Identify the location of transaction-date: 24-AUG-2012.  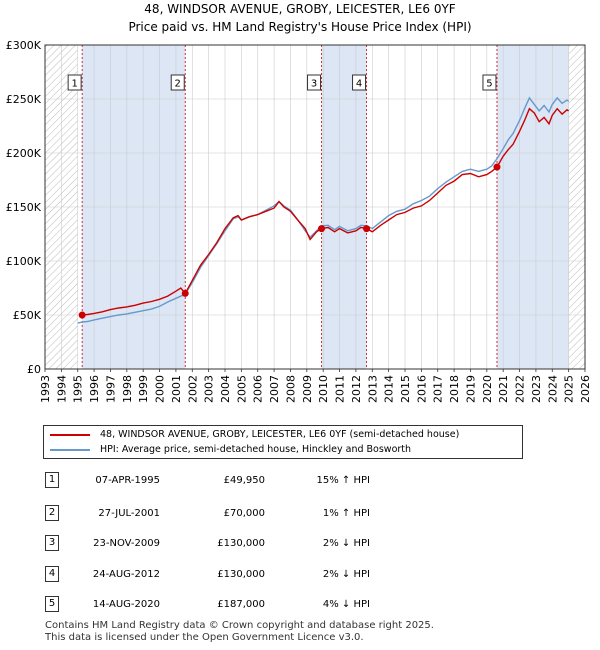
(126, 574).